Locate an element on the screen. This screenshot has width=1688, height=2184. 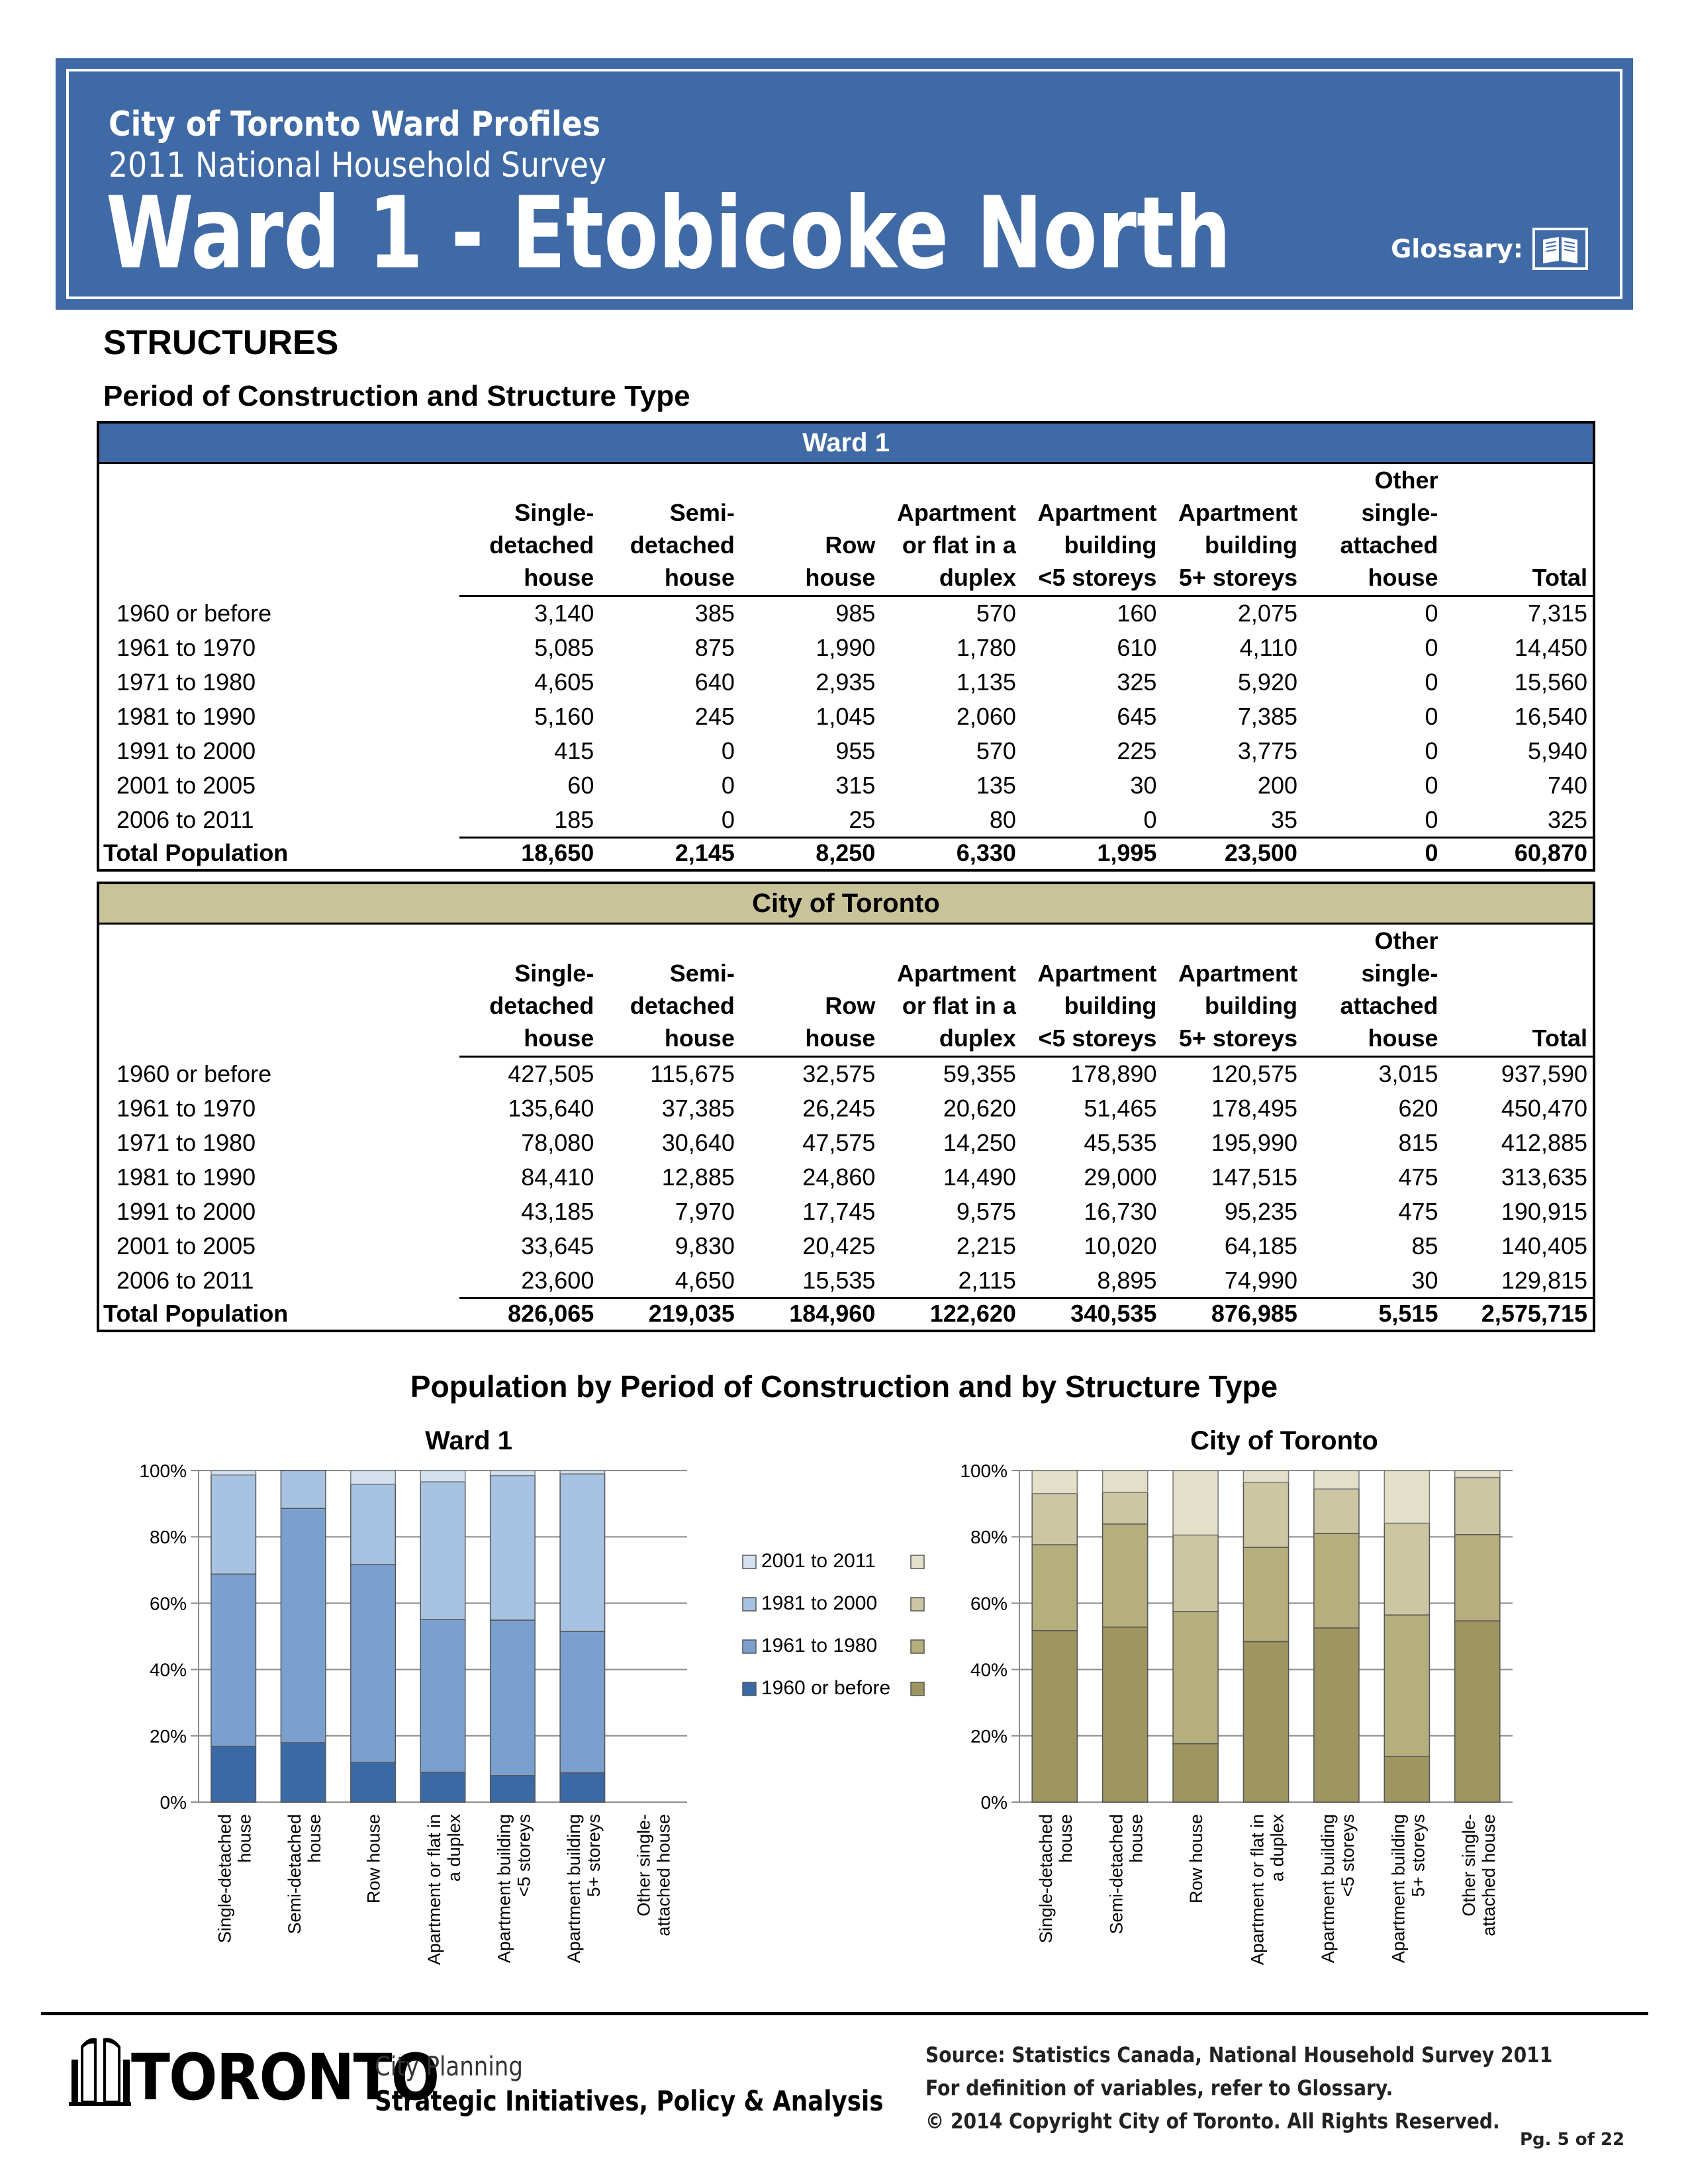
x-tick-label: Apartment building5+ storeys is located at coordinates (1408, 1888).